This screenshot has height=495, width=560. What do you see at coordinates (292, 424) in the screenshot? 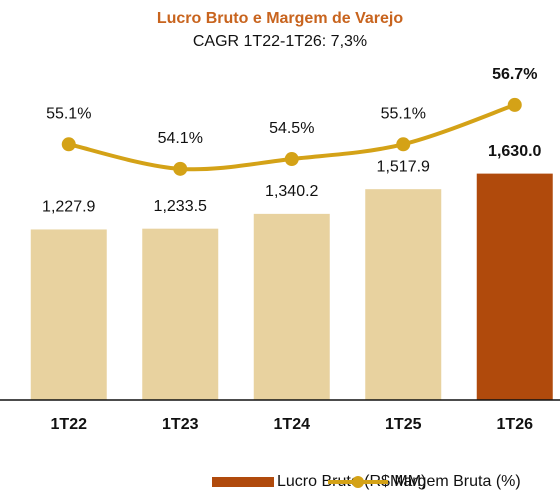
I see `x-tick-label: 1T24` at bounding box center [292, 424].